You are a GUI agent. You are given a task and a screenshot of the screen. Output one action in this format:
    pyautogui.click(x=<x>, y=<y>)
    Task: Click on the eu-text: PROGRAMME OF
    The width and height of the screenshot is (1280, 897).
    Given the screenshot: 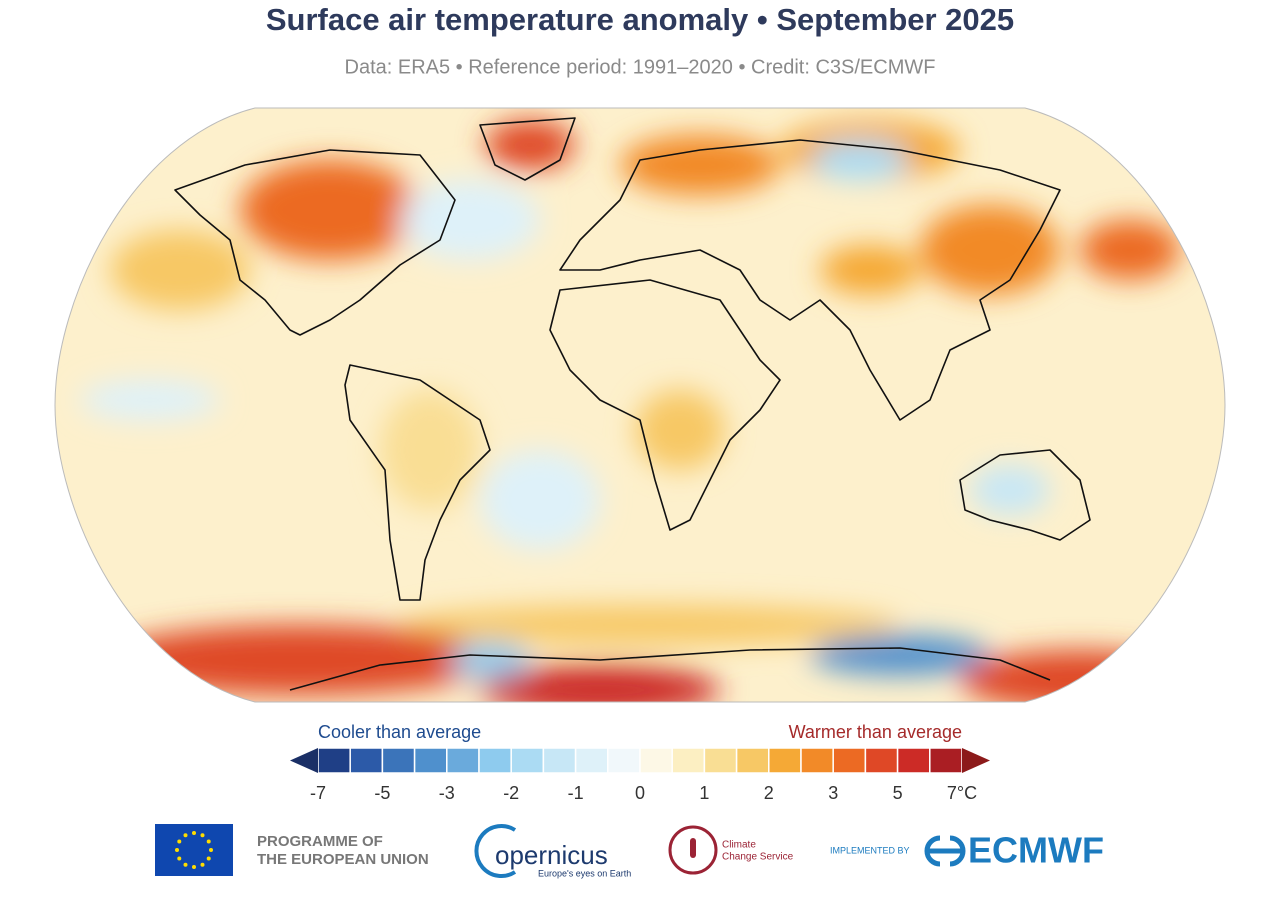 What is the action you would take?
    pyautogui.click(x=320, y=841)
    